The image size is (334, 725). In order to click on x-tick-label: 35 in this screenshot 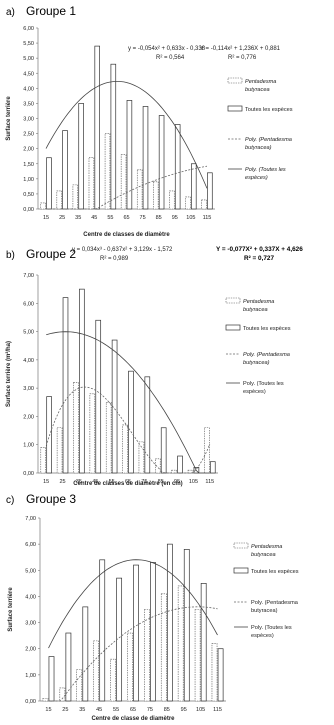, I will do `click(78, 218)`.